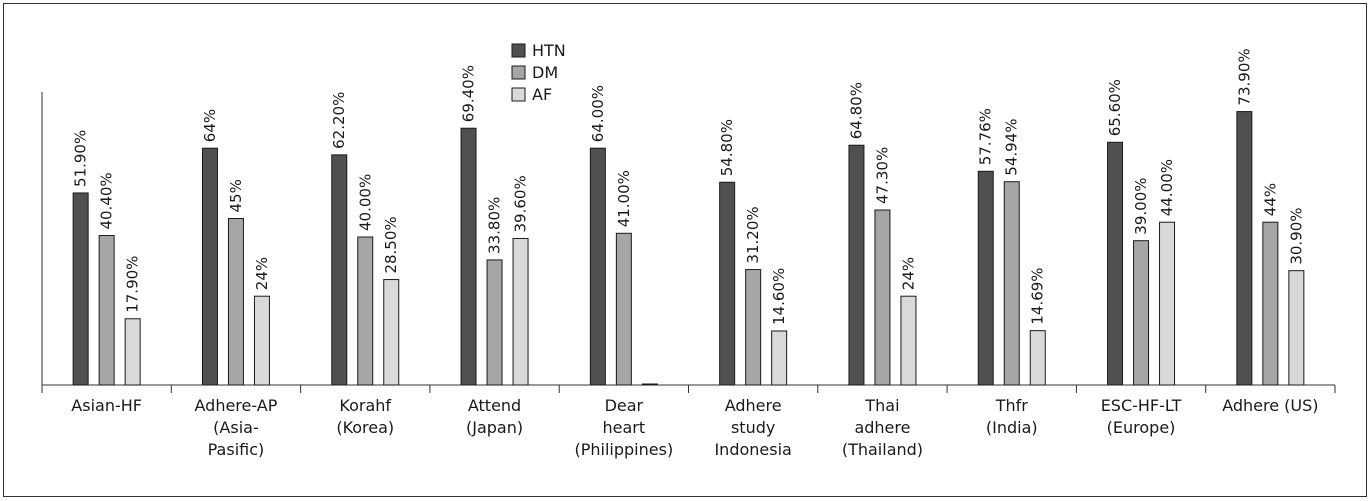 This screenshot has width=1370, height=501. I want to click on x-tick-label: adhere, so click(882, 427).